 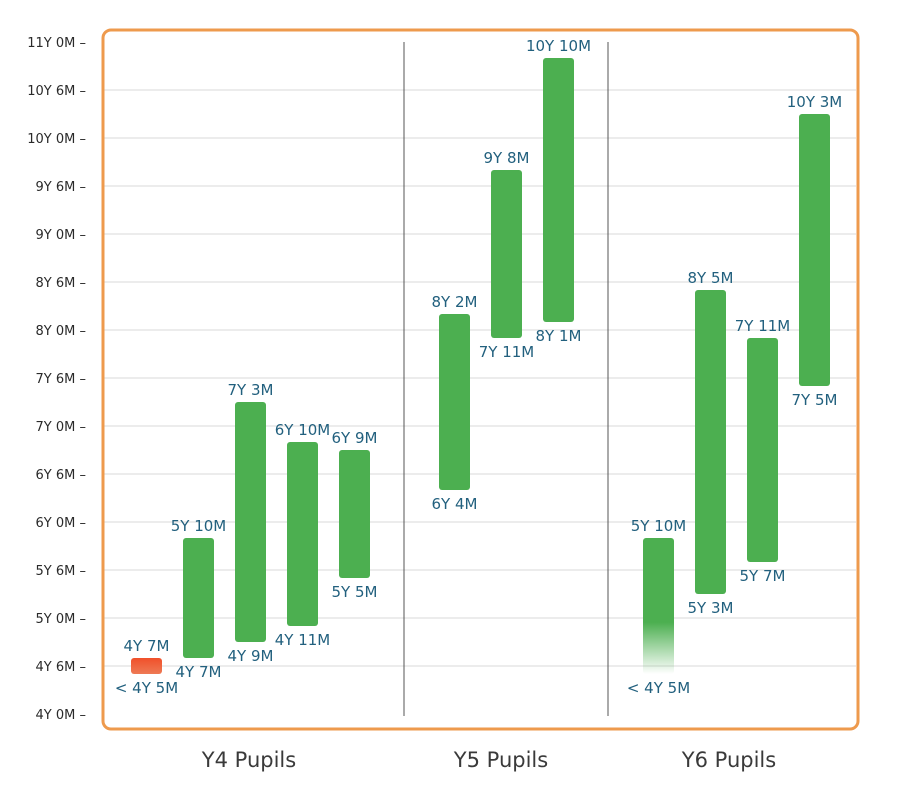 I want to click on y-tick-label: 9Y 6M –, so click(x=61, y=187).